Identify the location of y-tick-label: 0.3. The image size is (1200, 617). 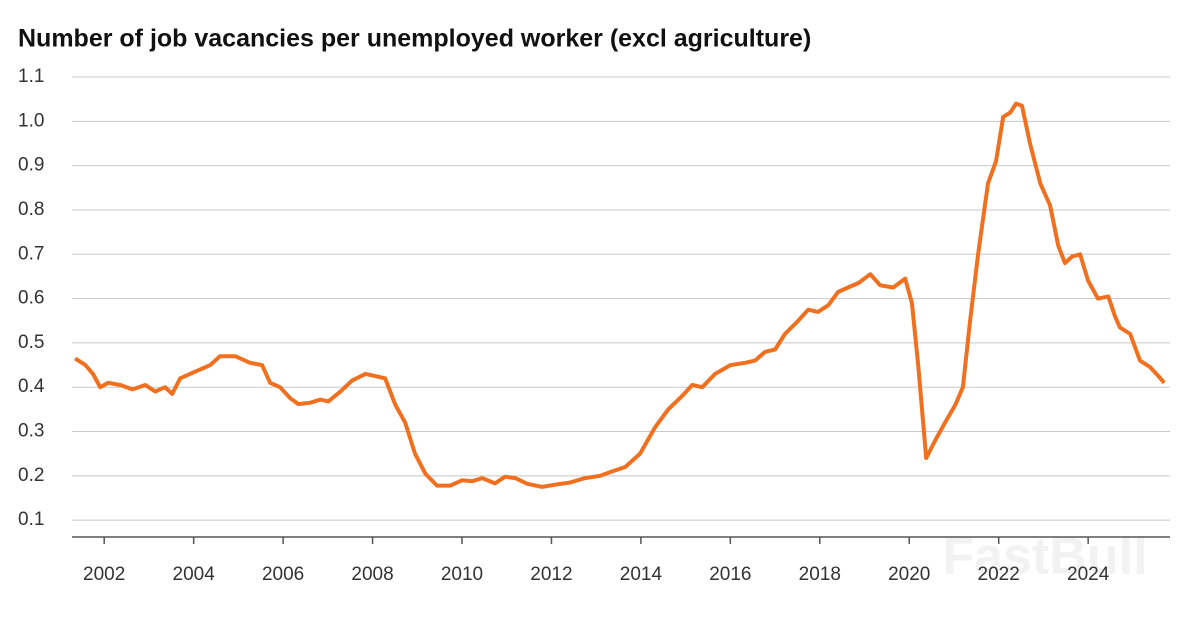
(31, 431).